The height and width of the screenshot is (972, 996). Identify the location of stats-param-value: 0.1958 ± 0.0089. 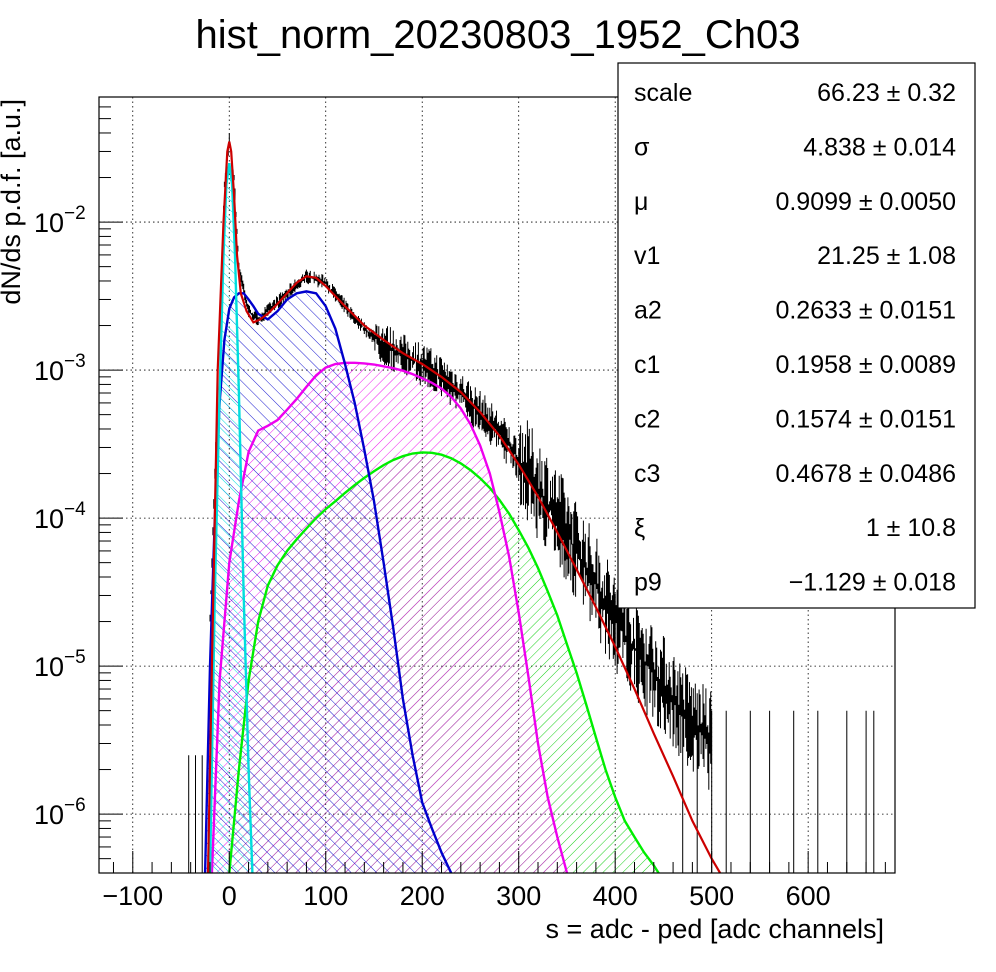
(865, 365).